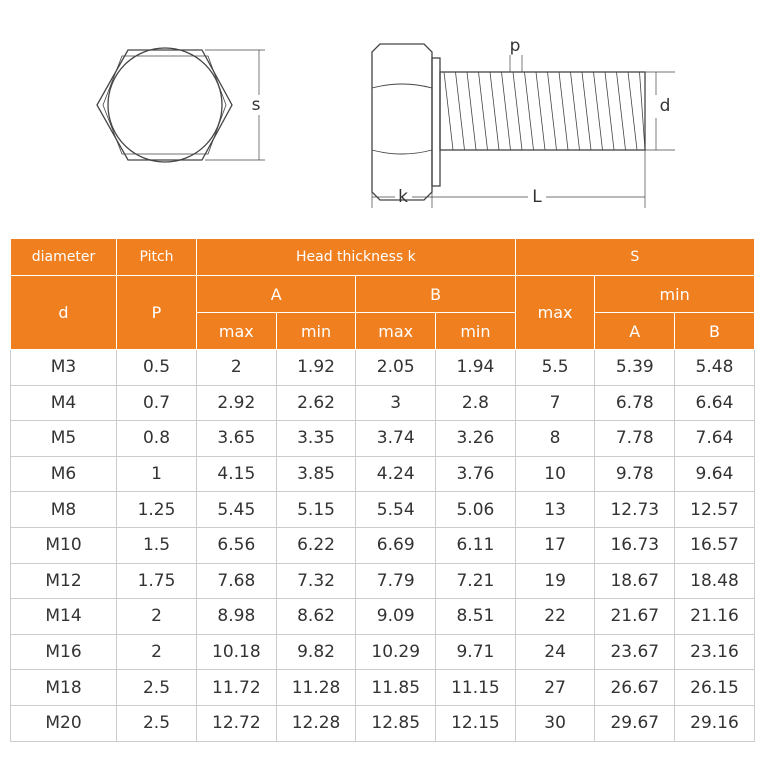  I want to click on table-cell: 7.68, so click(236, 581).